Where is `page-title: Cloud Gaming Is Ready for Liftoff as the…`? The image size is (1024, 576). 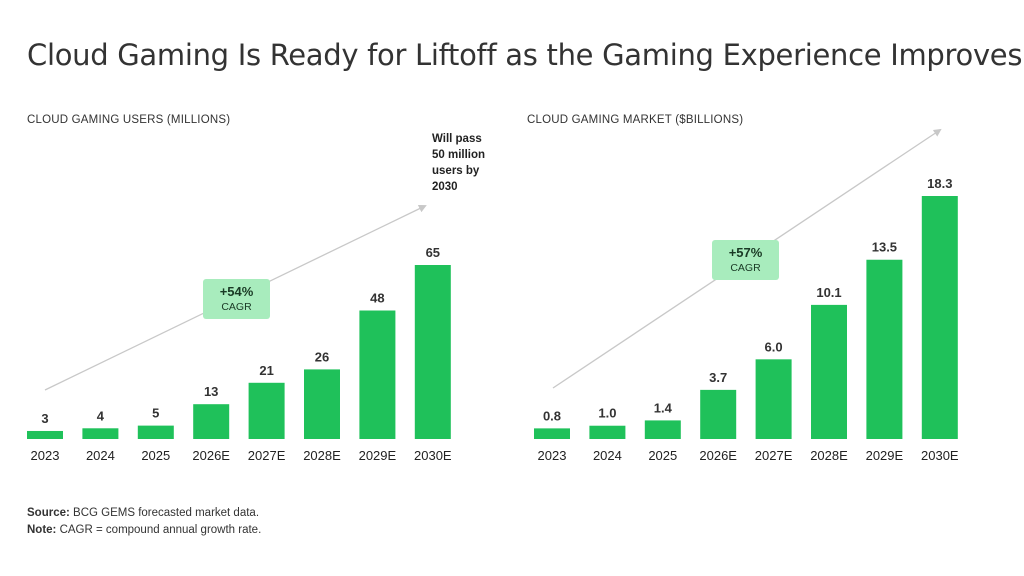
page-title: Cloud Gaming Is Ready for Liftoff as the… is located at coordinates (525, 55).